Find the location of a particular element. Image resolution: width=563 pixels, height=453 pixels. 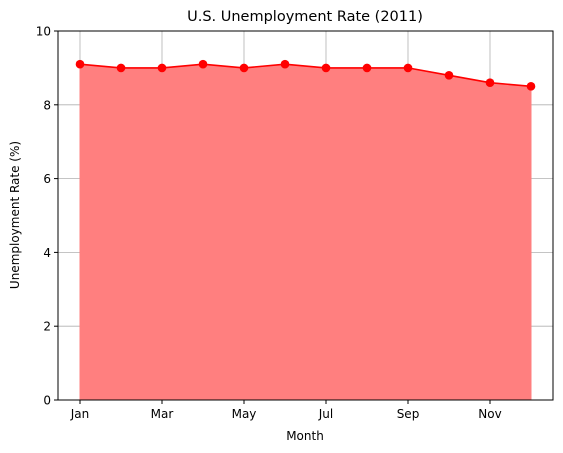

data-points is located at coordinates (305, 75).